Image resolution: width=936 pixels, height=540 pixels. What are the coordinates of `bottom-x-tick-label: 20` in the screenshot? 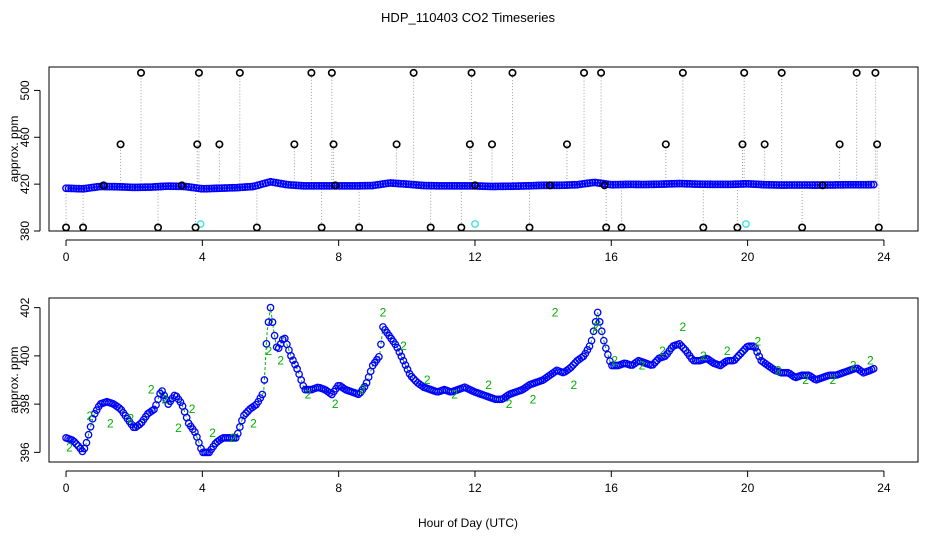 It's located at (748, 488).